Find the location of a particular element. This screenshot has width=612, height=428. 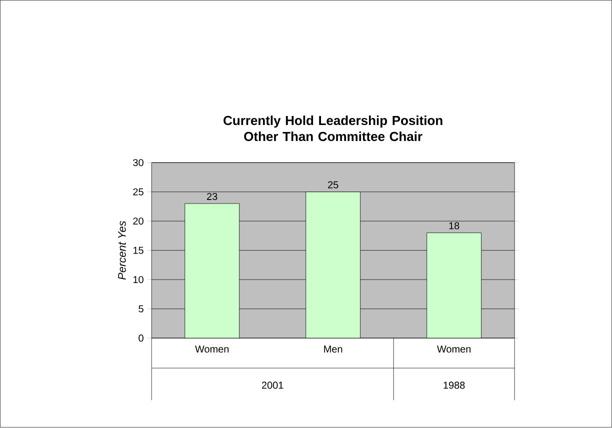

x-tick-label: Men is located at coordinates (333, 349).